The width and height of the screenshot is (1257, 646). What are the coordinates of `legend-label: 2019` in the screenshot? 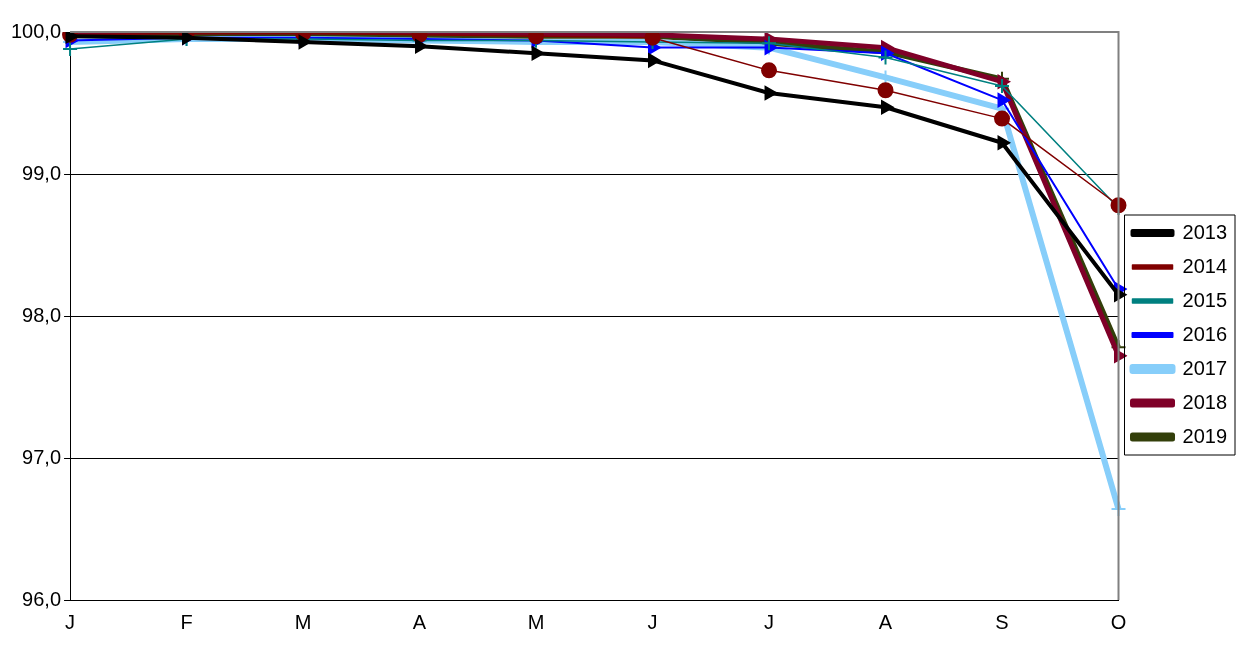 It's located at (1205, 435).